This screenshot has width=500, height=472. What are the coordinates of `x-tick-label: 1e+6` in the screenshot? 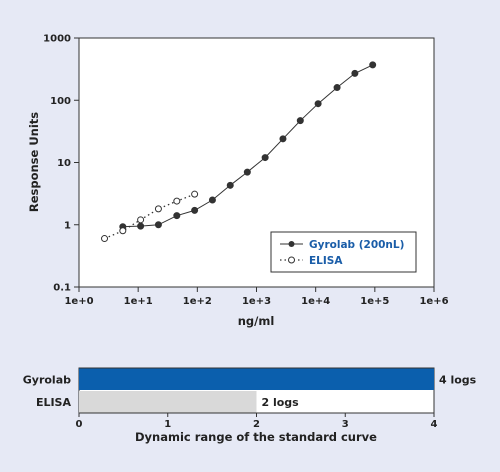 It's located at (433, 301).